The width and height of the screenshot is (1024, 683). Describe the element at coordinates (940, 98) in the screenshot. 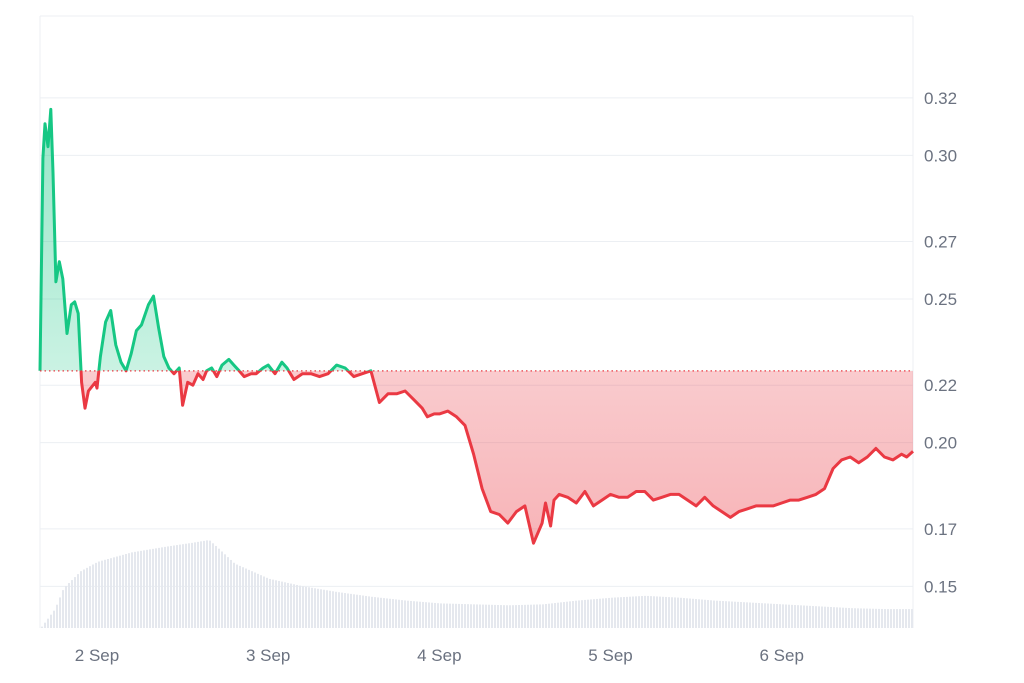

I see `y-tick-label: 0.32` at that location.